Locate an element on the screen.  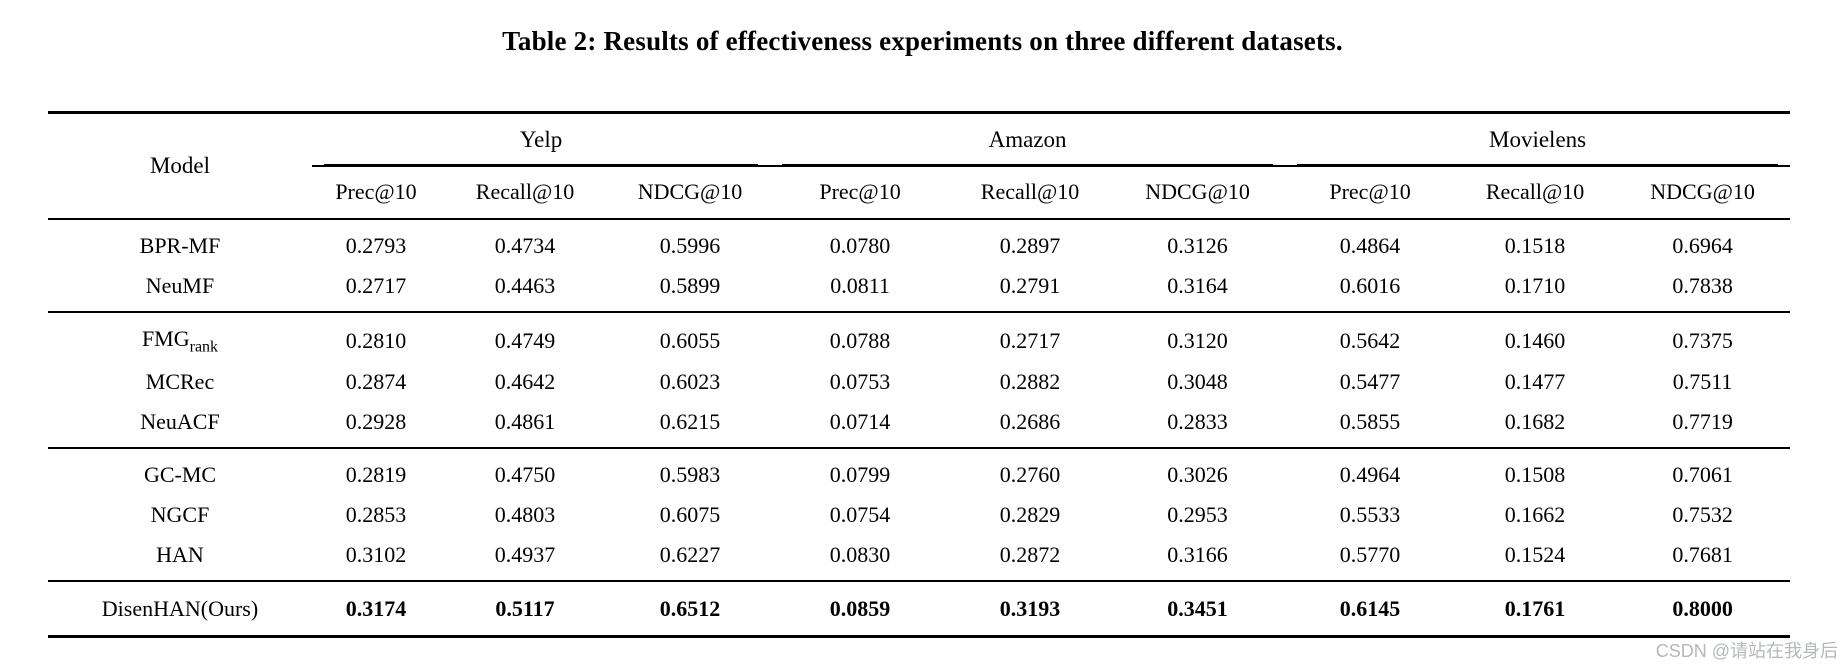
cell-value: 0.7719 is located at coordinates (1703, 426).